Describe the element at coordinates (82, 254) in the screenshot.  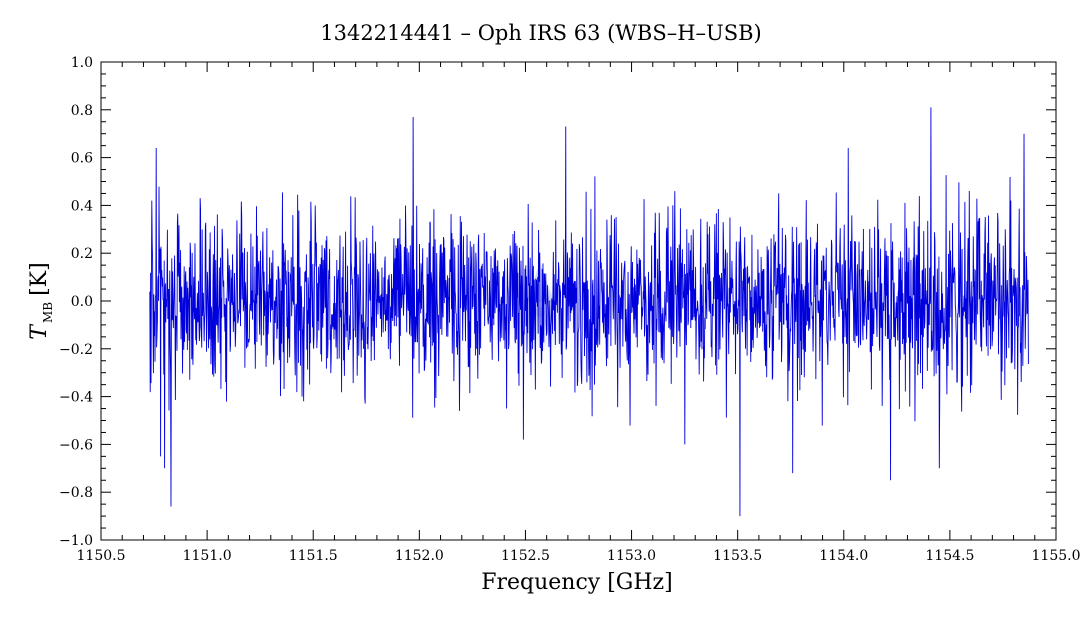
I see `y-tick-label: 0.2` at that location.